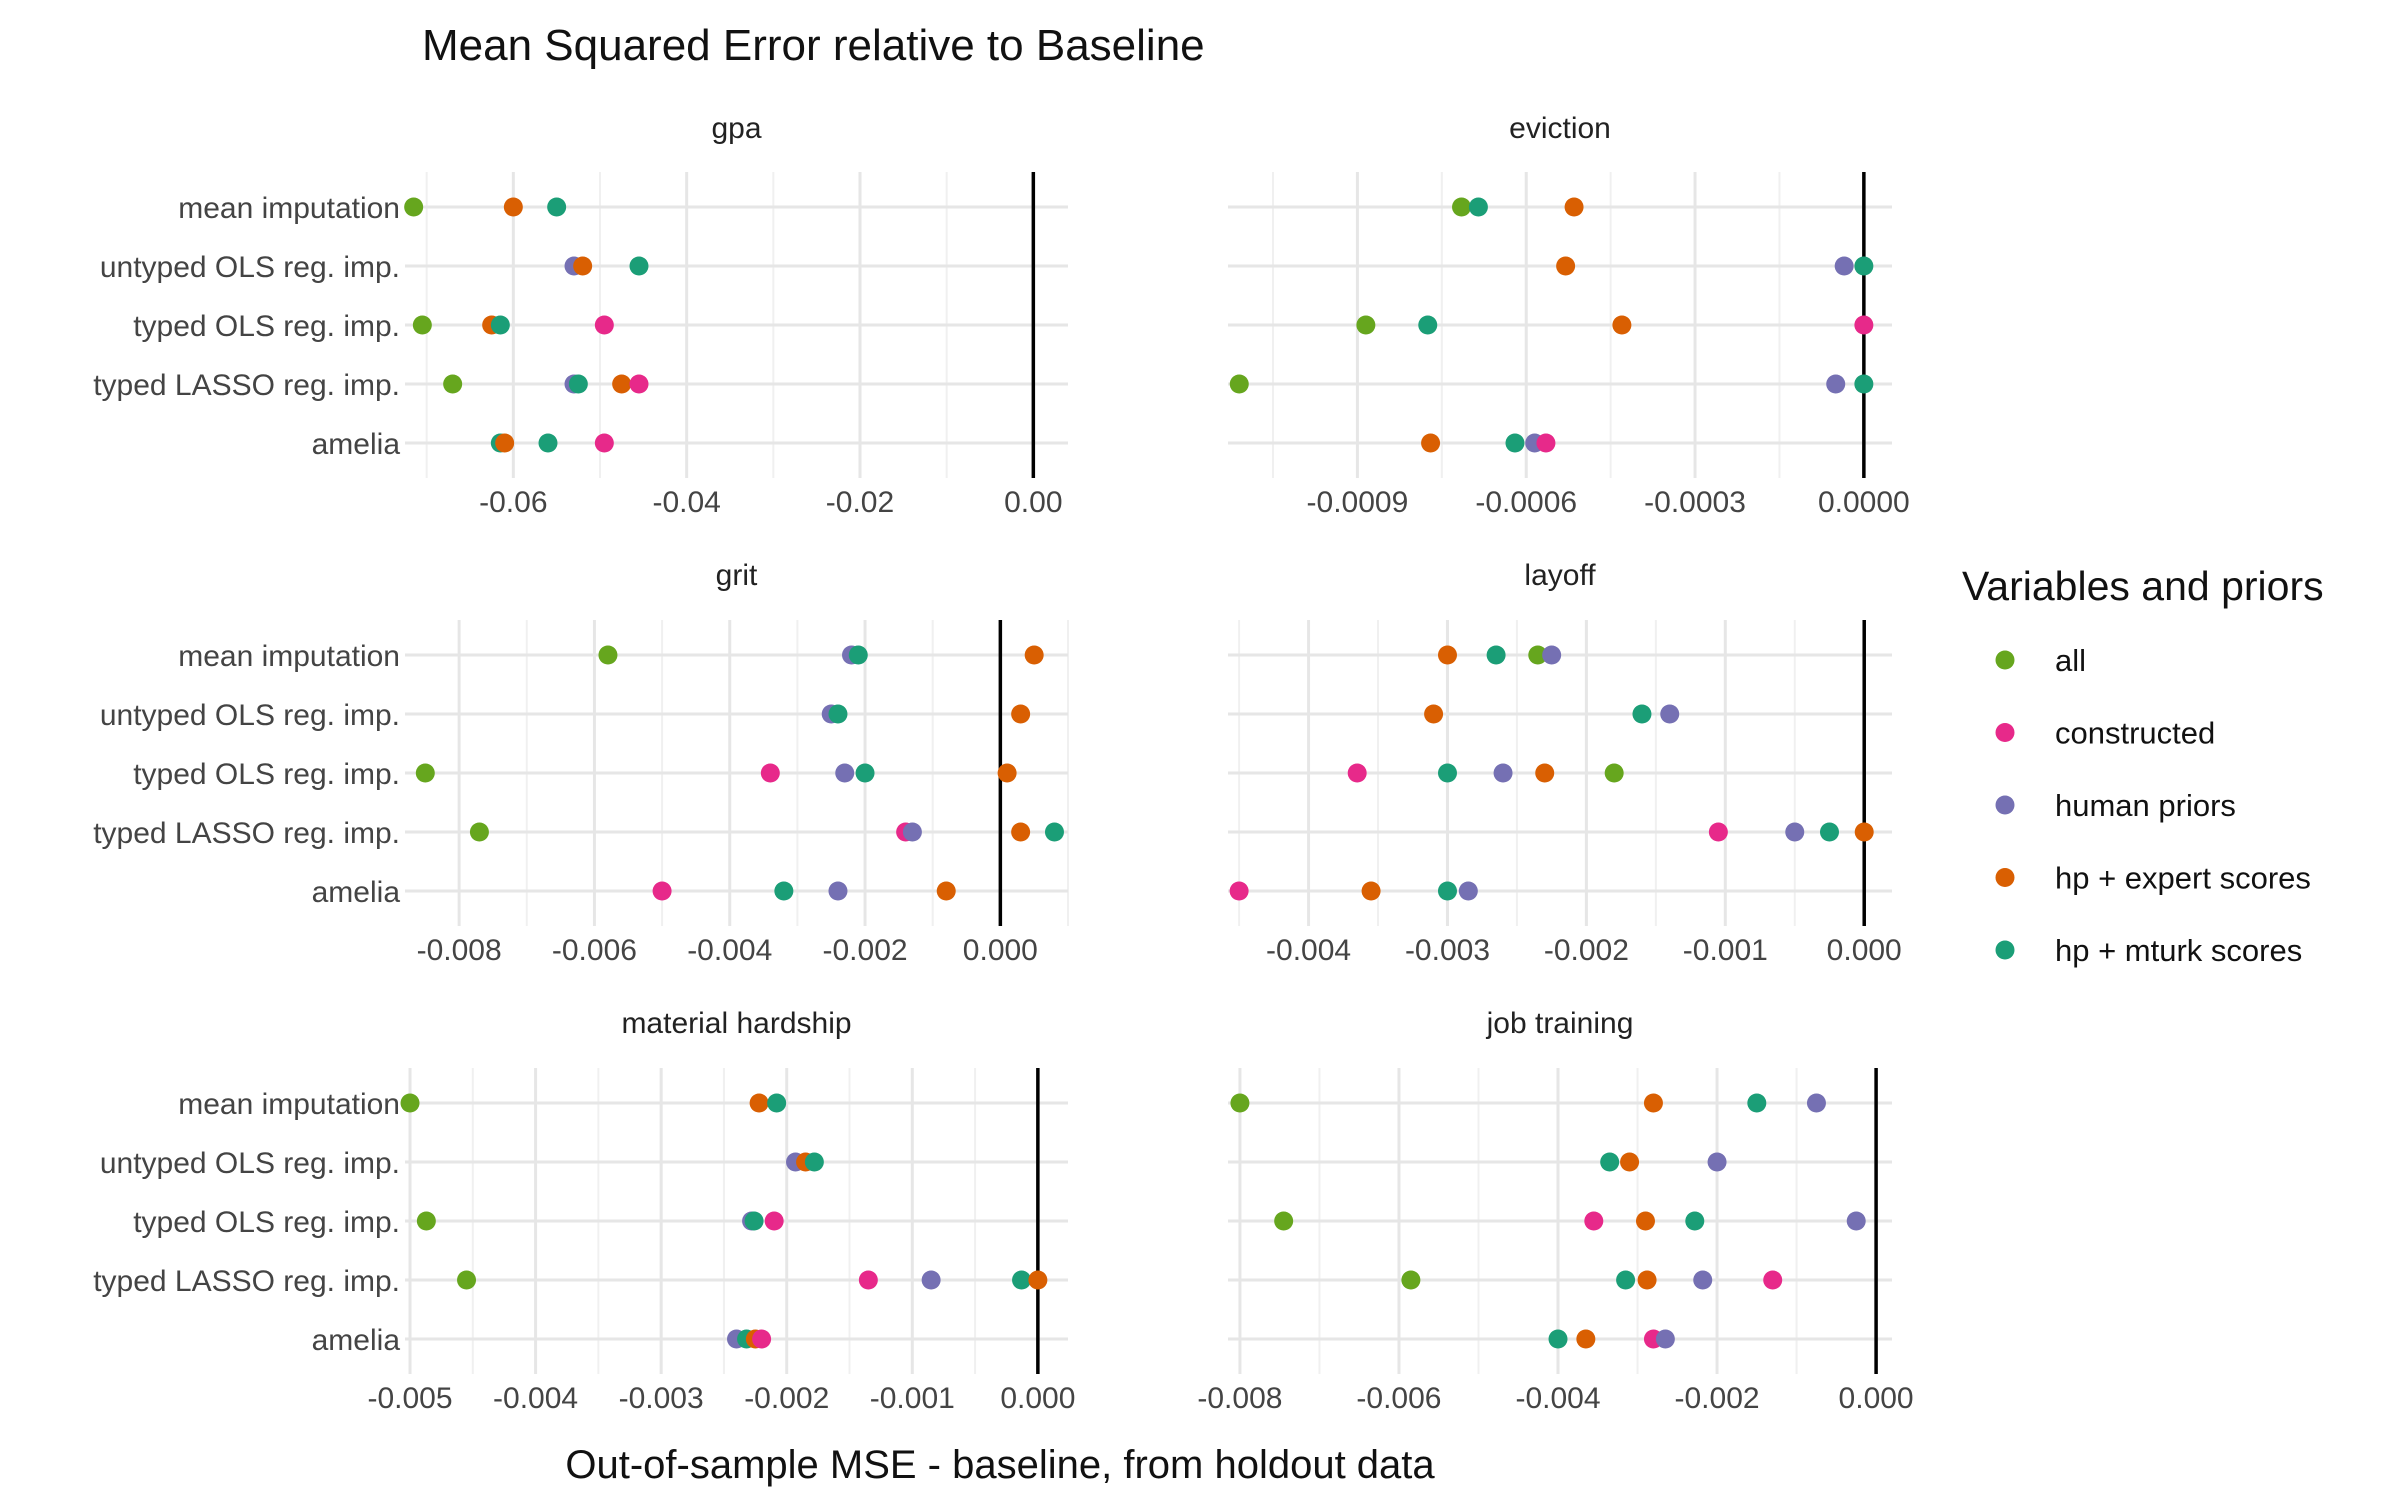  What do you see at coordinates (246, 385) in the screenshot?
I see `method-label: typed LASSO reg. imp.` at bounding box center [246, 385].